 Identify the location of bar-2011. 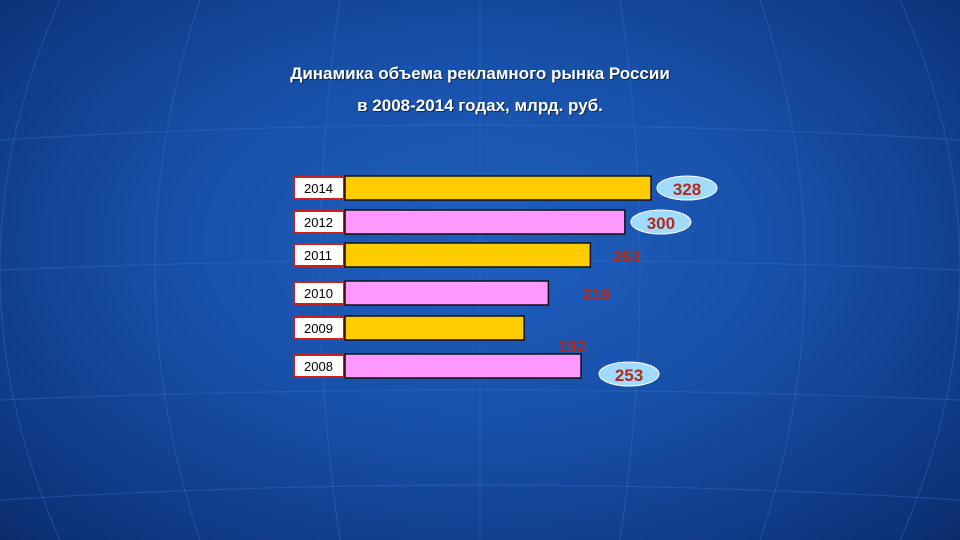
(468, 255).